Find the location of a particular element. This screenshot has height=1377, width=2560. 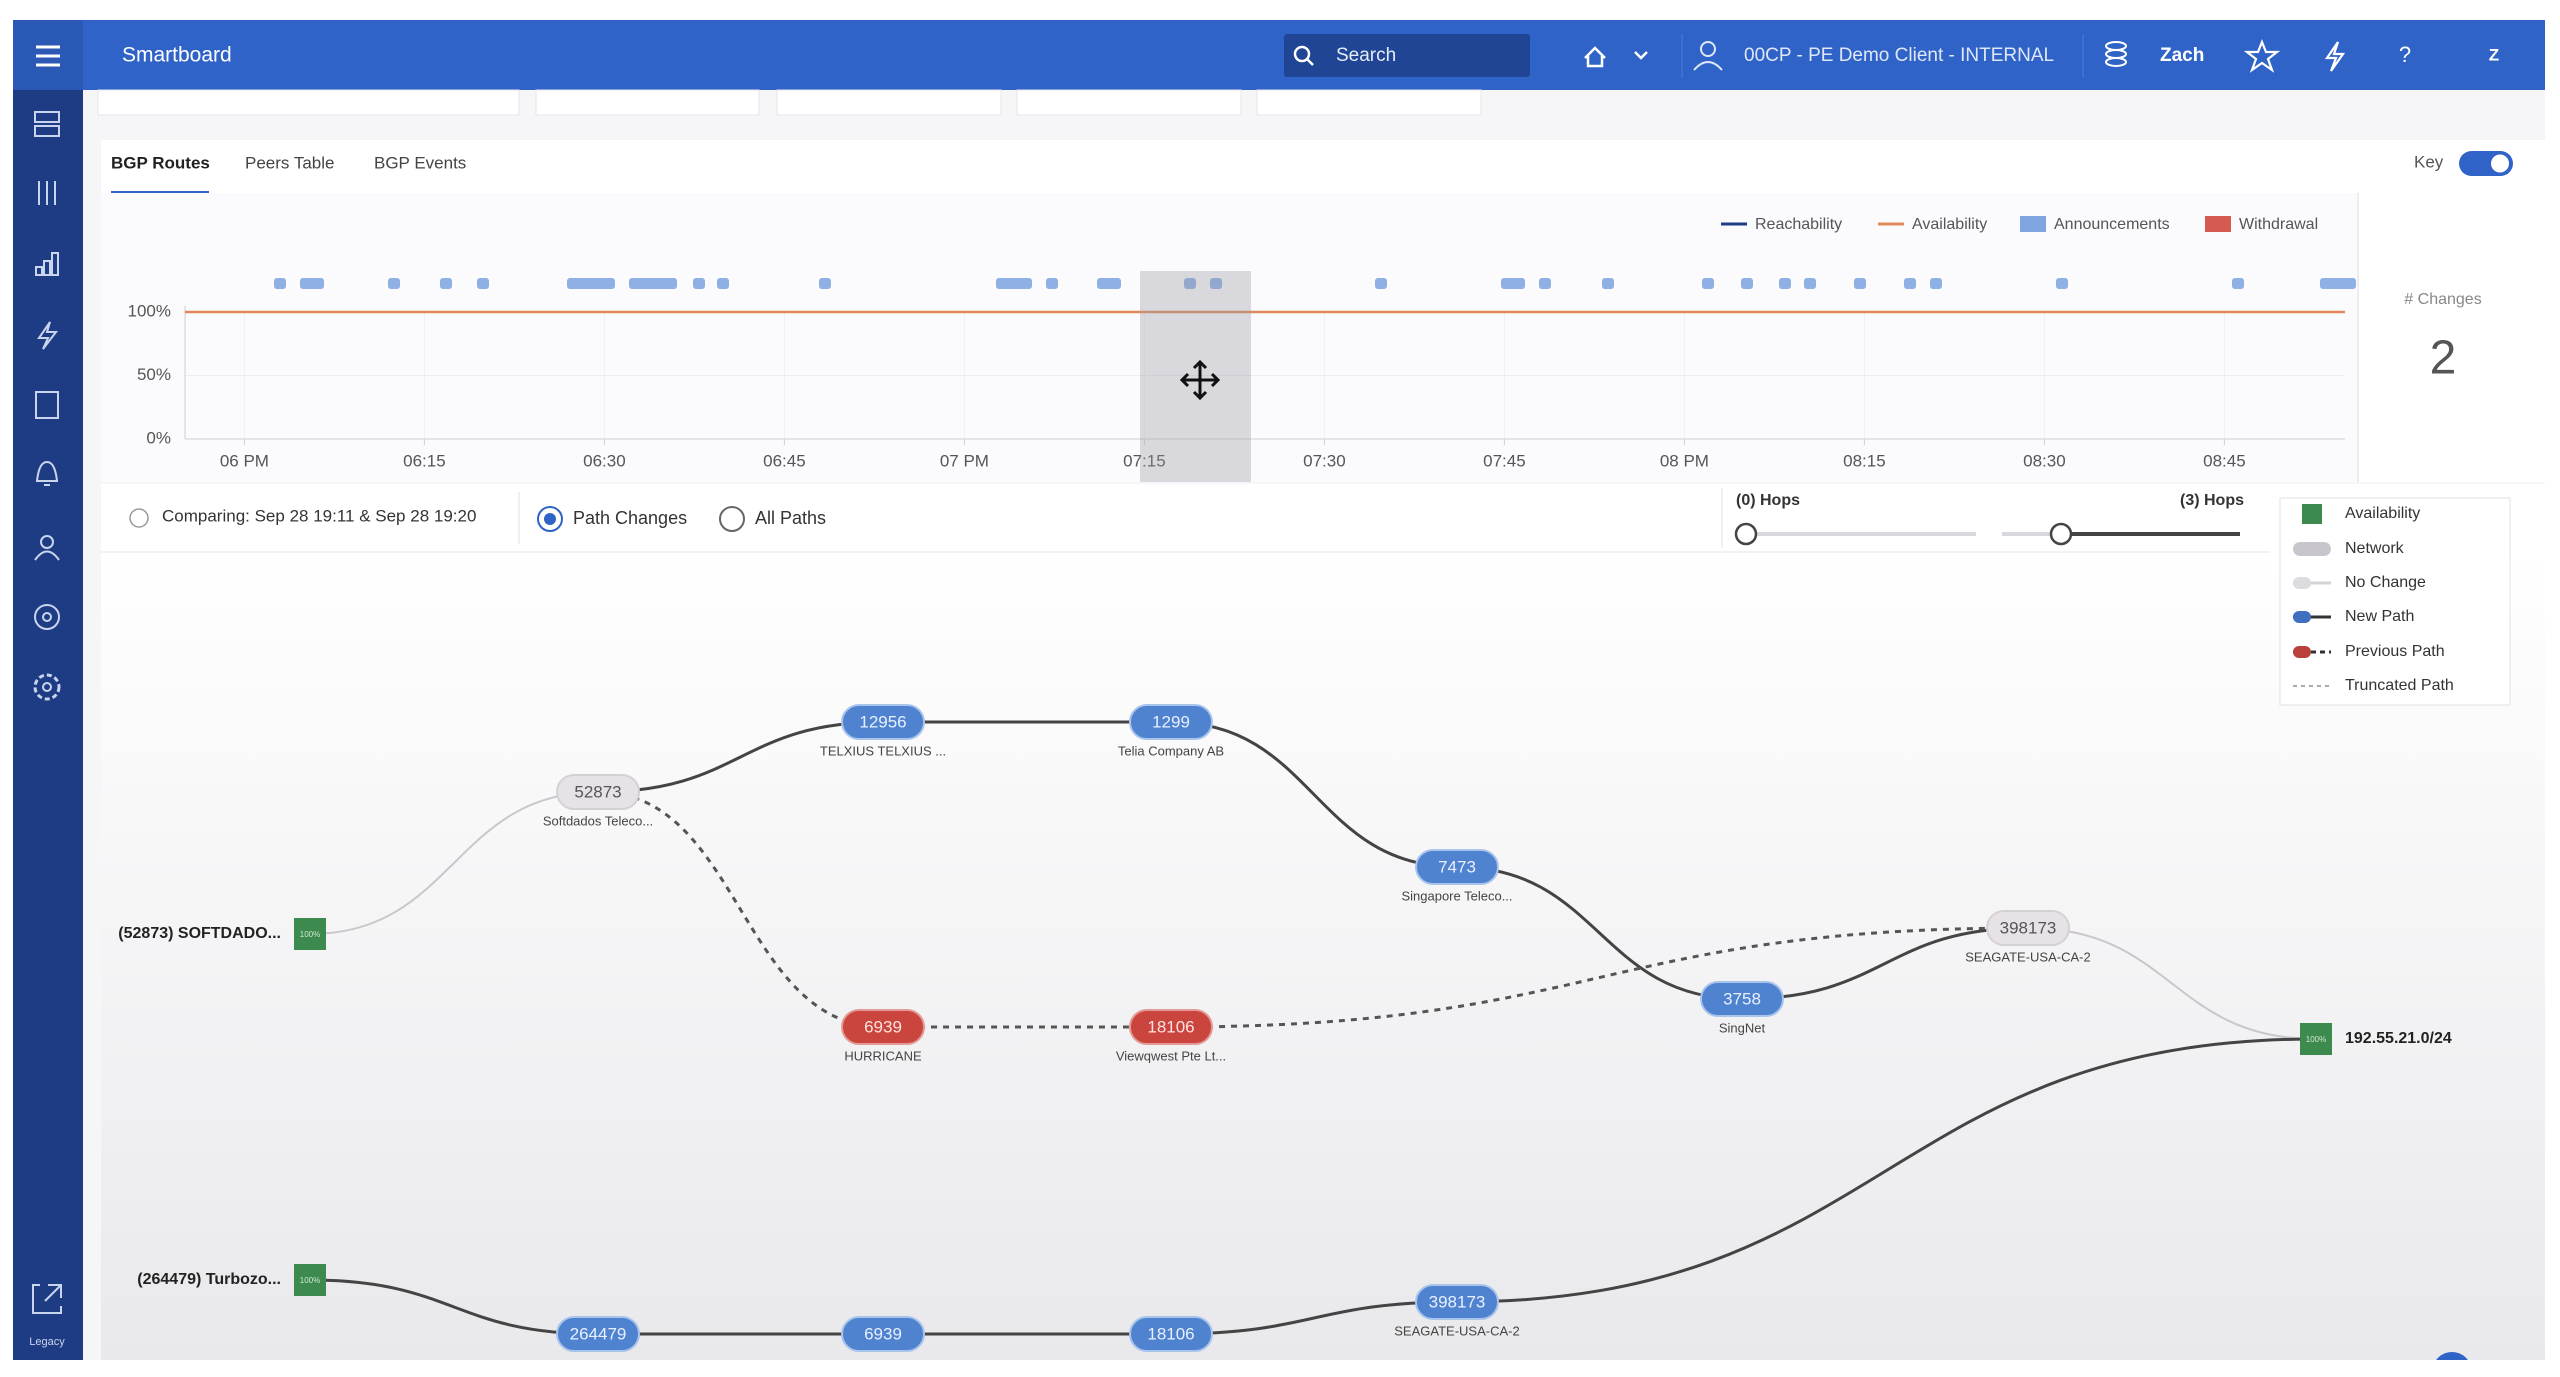

help-icon: ? is located at coordinates (2405, 54).